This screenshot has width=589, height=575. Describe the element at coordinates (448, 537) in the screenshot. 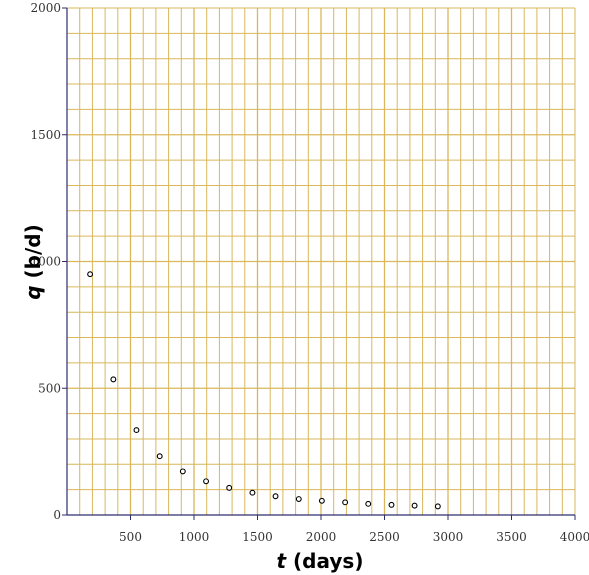

I see `x-tick-label: 3000` at that location.